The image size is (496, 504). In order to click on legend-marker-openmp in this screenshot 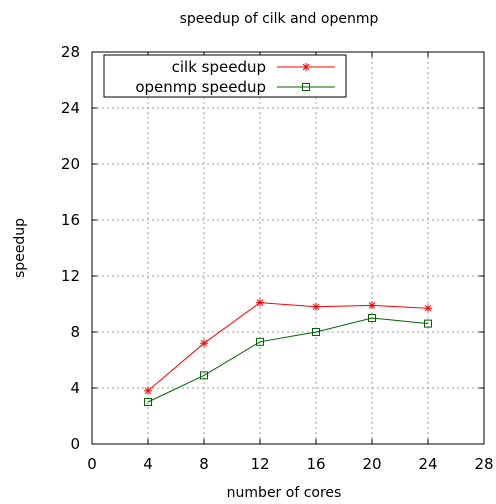, I will do `click(306, 87)`.